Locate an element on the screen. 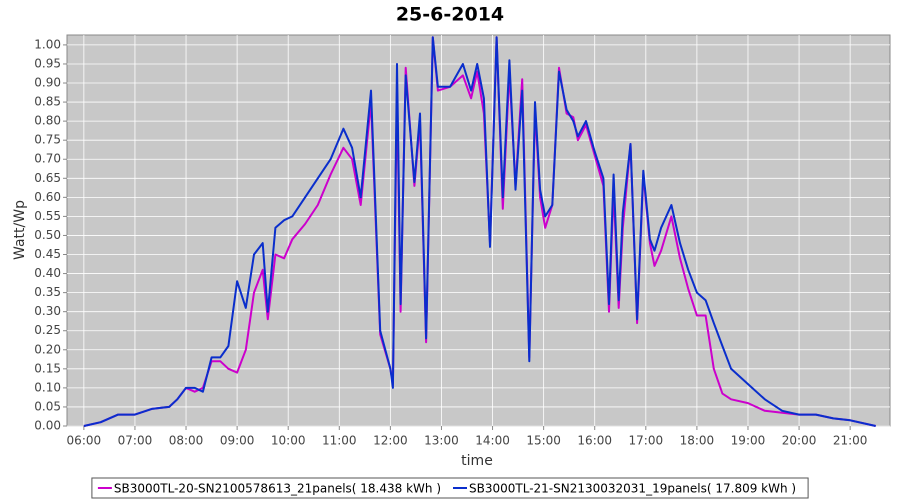  y-tick-label: 0.50 is located at coordinates (47, 235).